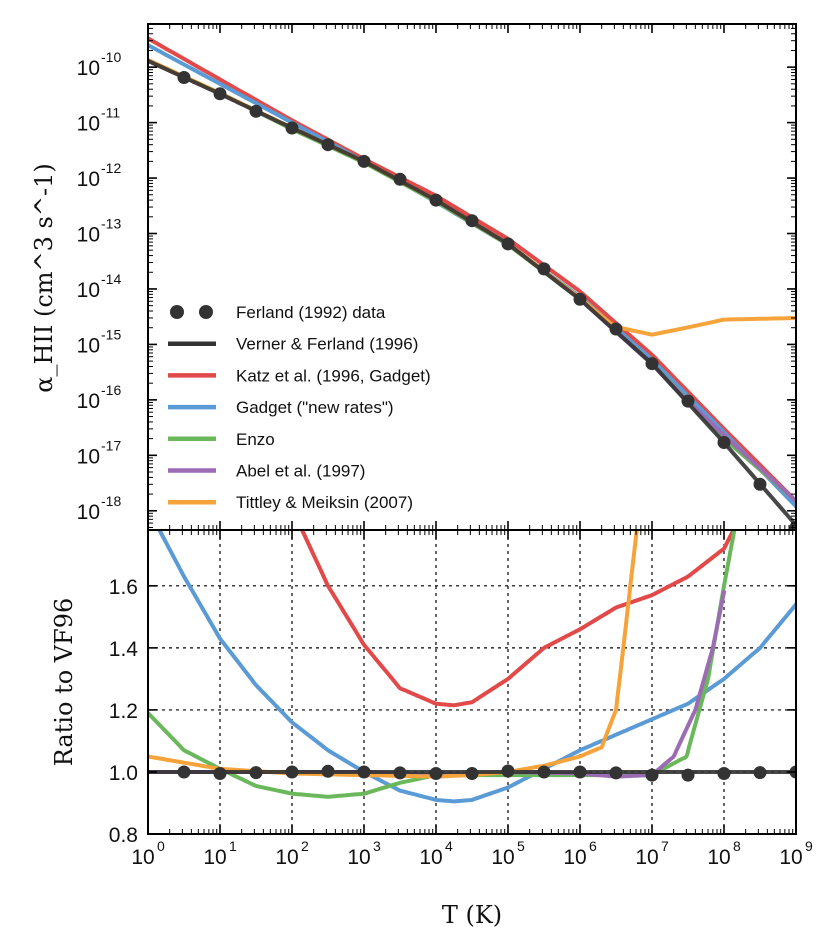 Image resolution: width=830 pixels, height=949 pixels. Describe the element at coordinates (233, 846) in the screenshot. I see `x-tick-exp-1: 1` at that location.